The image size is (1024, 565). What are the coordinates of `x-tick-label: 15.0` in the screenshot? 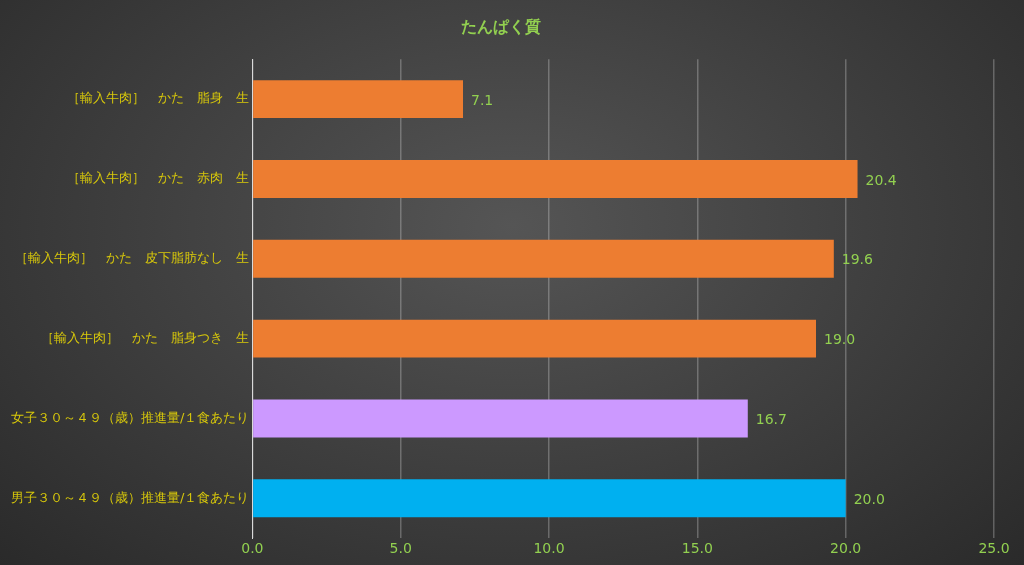 It's located at (697, 548).